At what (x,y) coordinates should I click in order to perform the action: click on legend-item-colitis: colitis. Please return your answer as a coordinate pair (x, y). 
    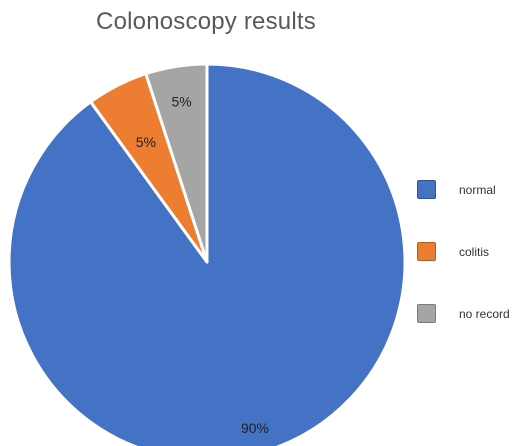
    Looking at the image, I should click on (467, 252).